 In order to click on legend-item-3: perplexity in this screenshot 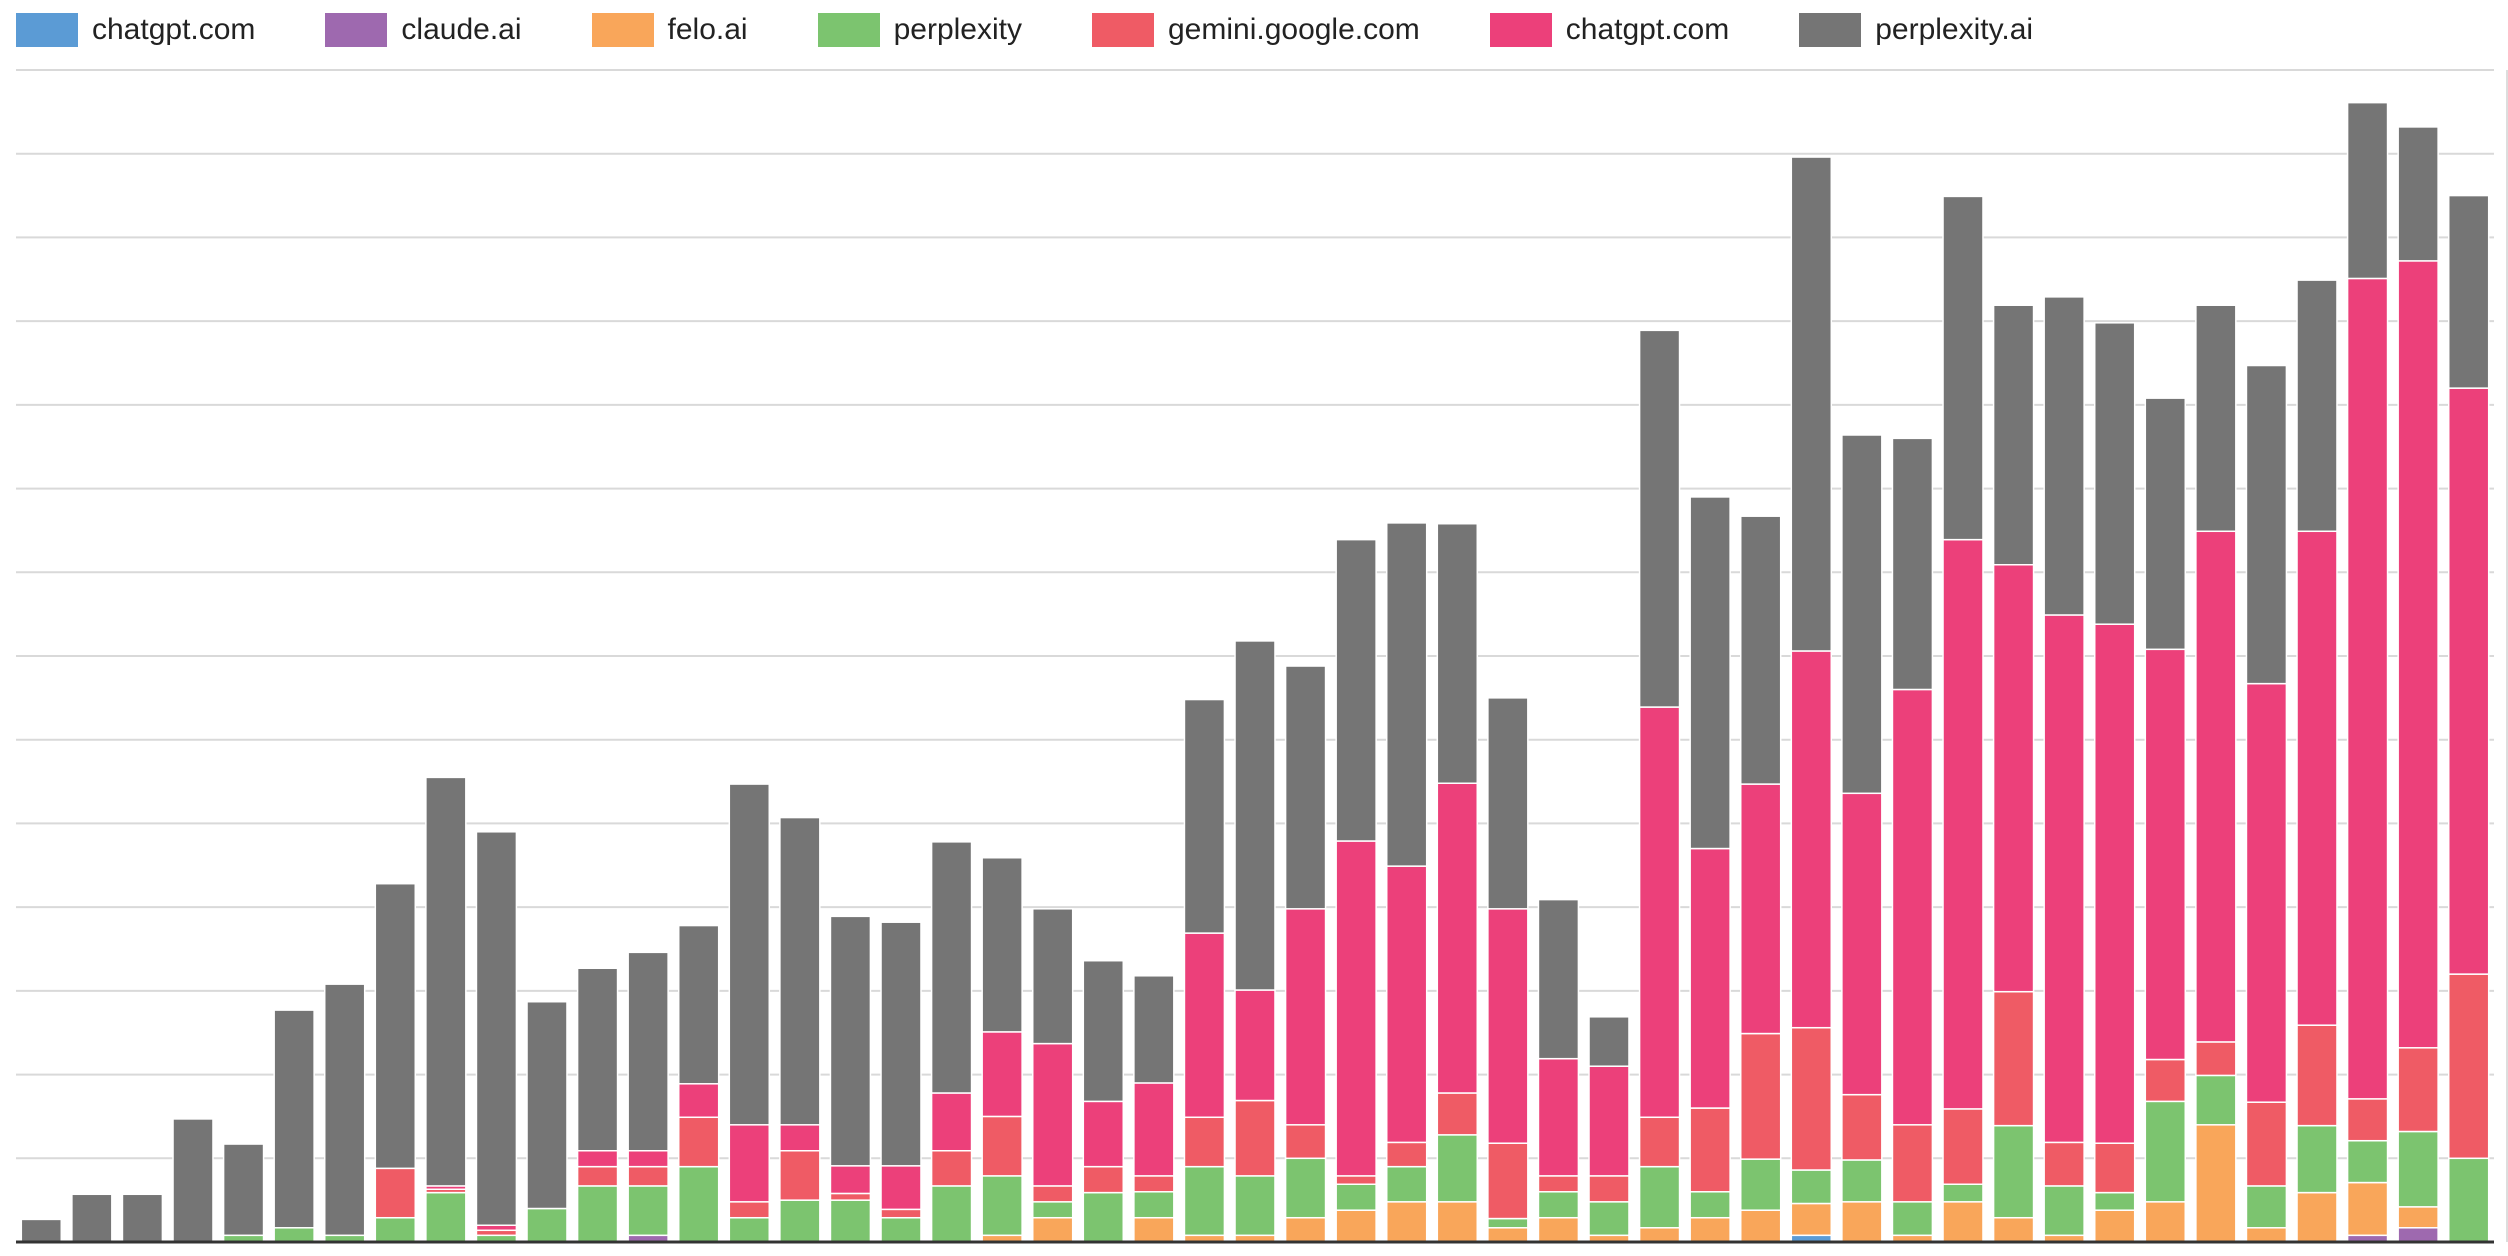, I will do `click(919, 30)`.